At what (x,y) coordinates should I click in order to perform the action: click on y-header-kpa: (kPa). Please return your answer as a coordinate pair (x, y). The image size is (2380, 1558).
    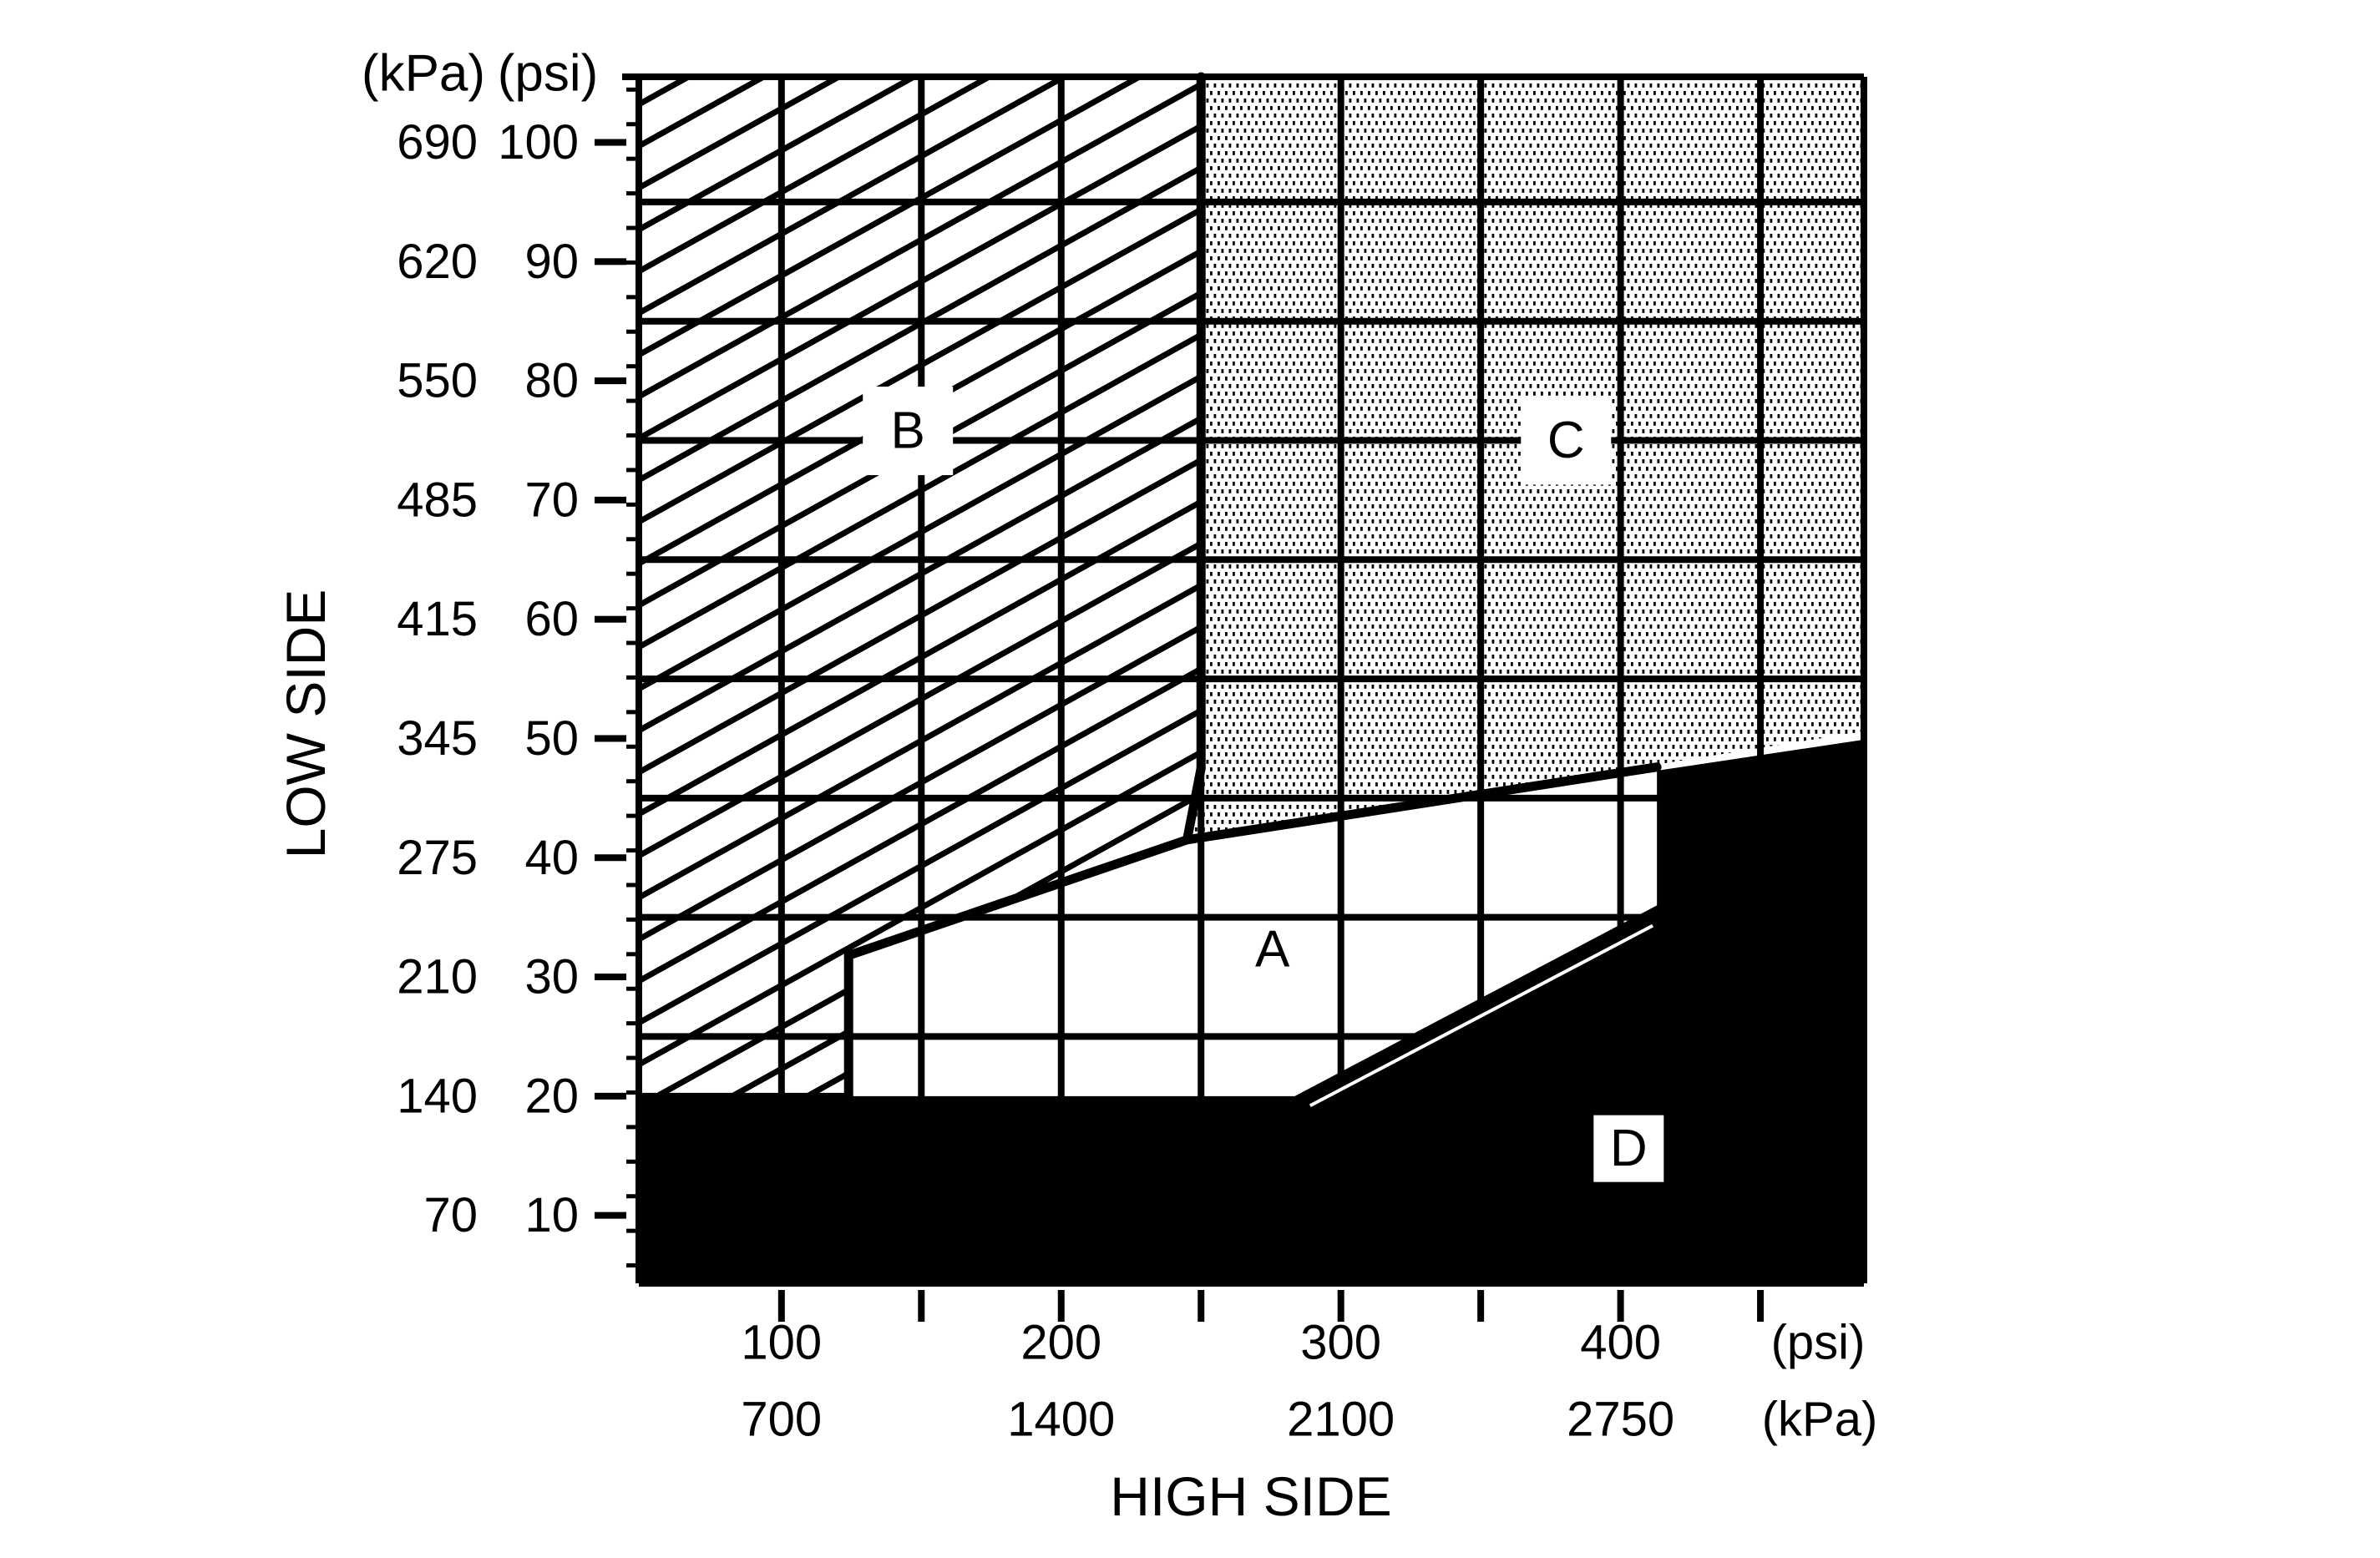
    Looking at the image, I should click on (423, 74).